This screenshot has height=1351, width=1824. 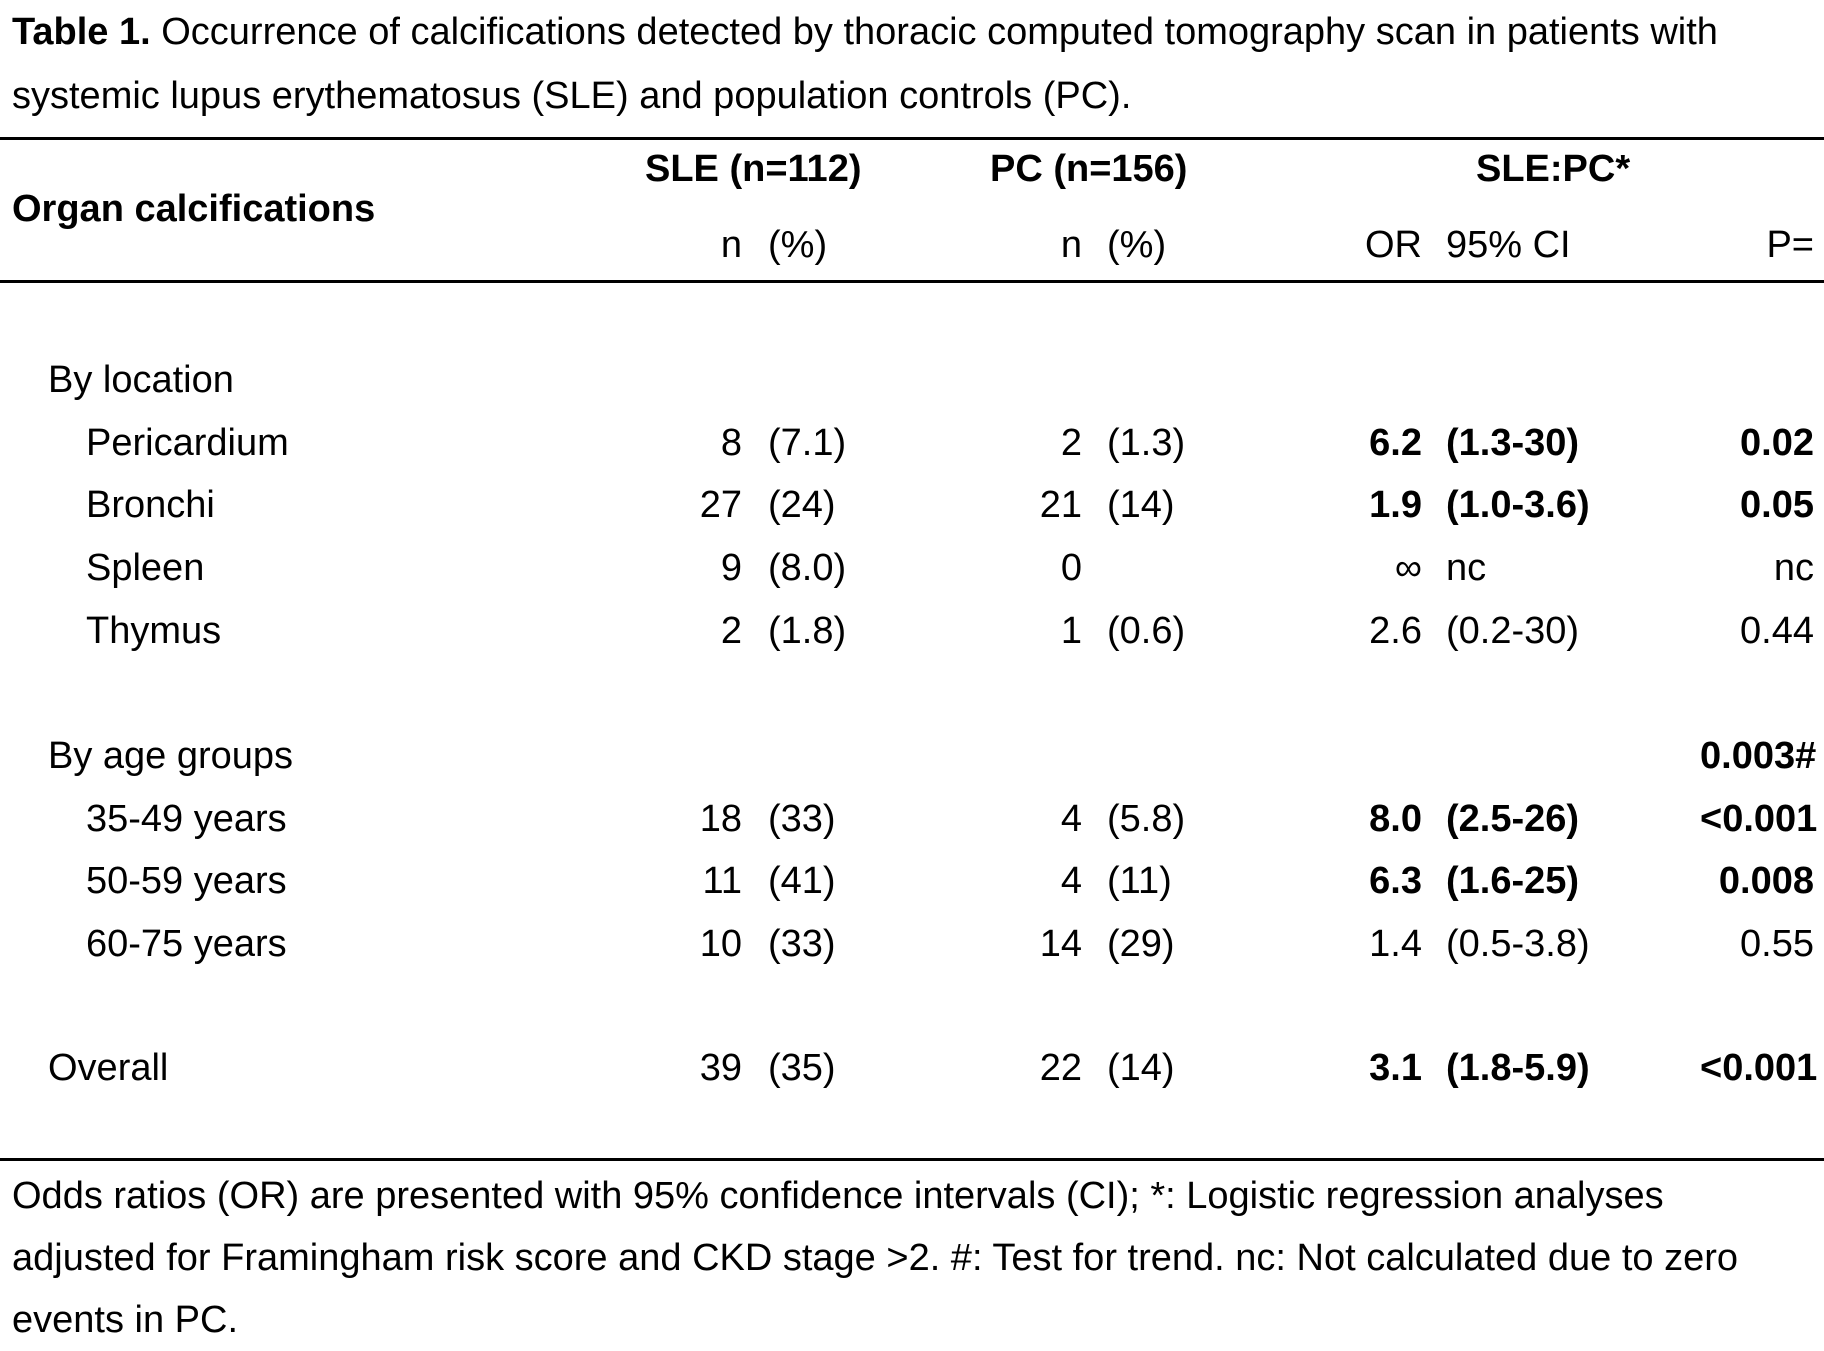 I want to click on cell-p: <0.001, so click(x=1759, y=818).